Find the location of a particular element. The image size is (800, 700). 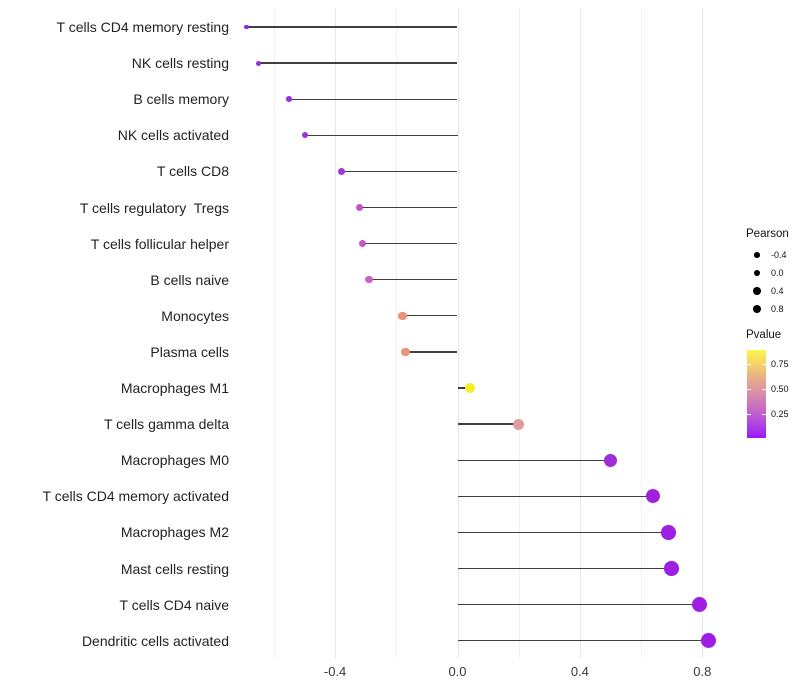

category-label: Macrophages M2 is located at coordinates (174, 532).